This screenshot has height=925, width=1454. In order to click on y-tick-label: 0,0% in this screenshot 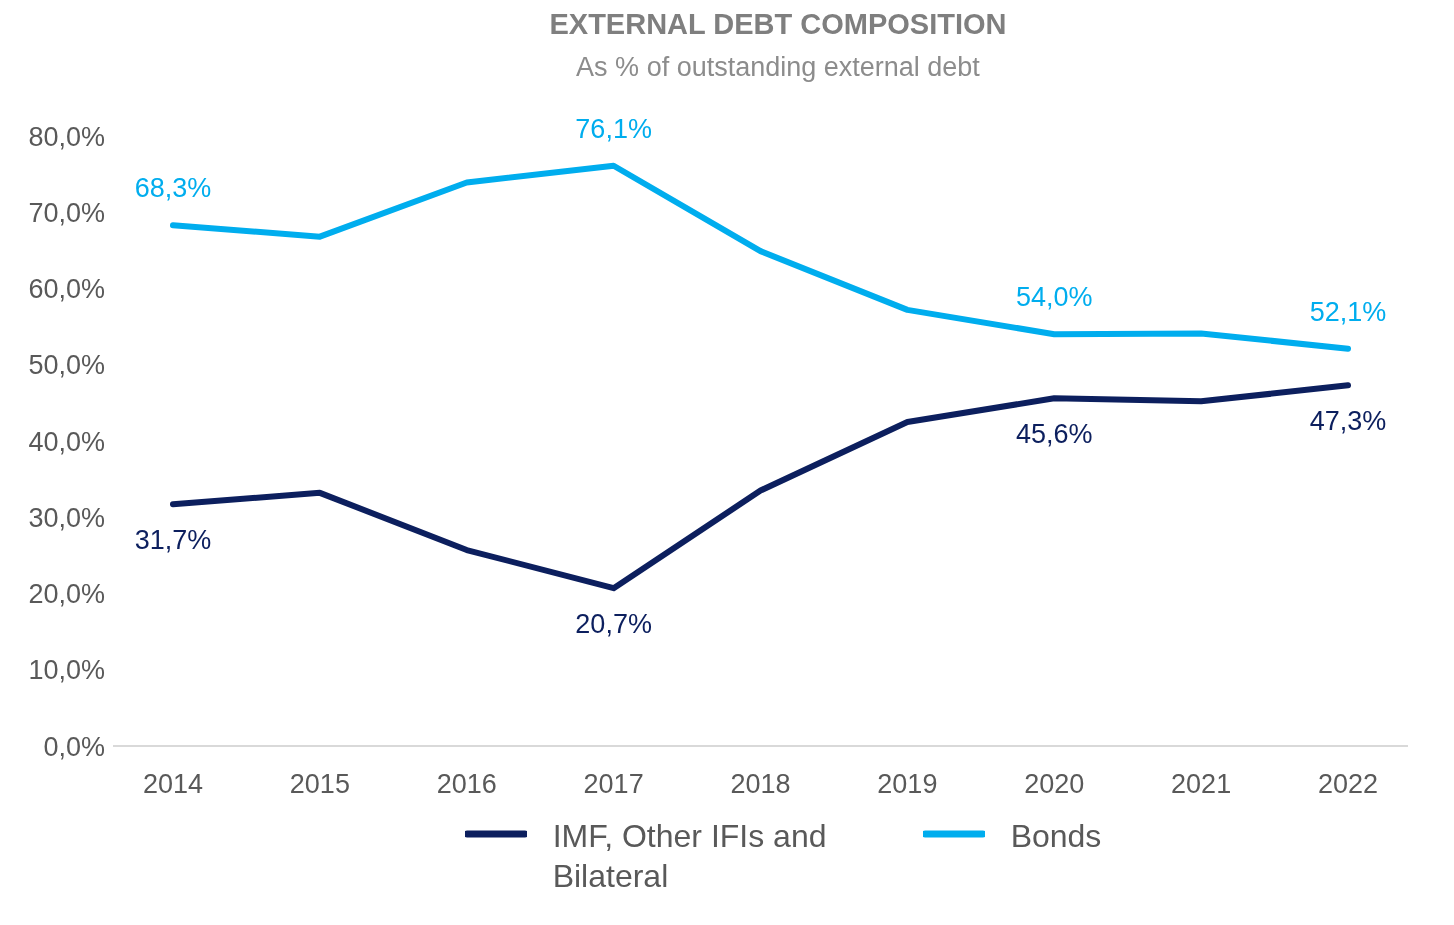, I will do `click(74, 746)`.